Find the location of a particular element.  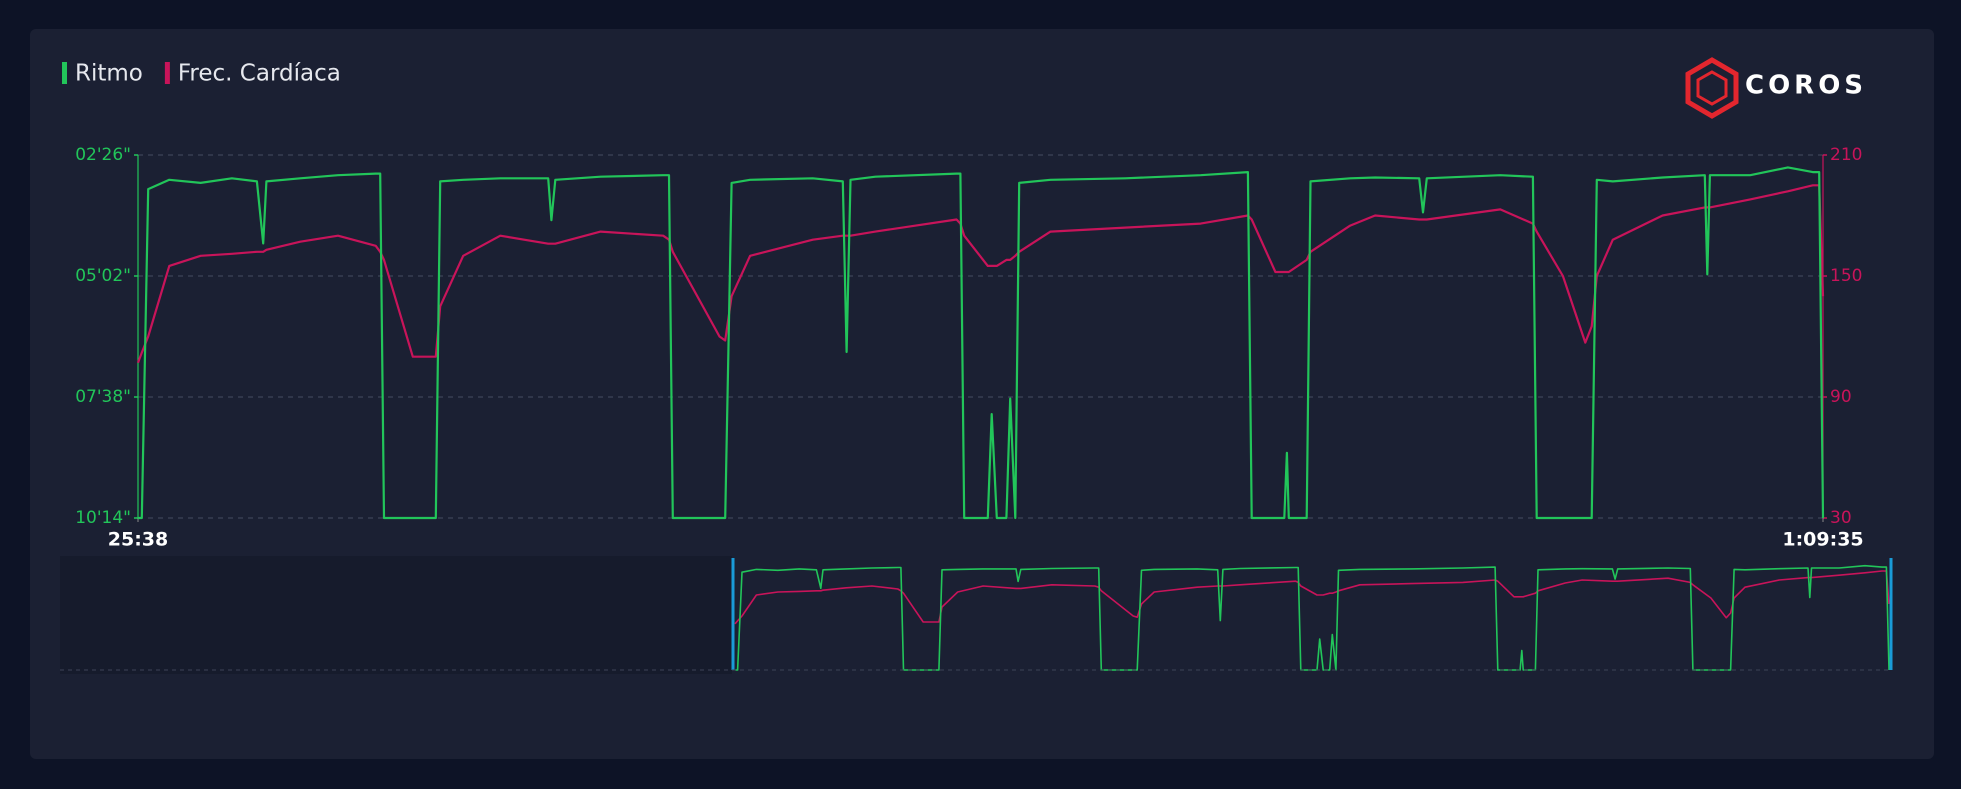

y-tick-label: 02'26" is located at coordinates (103, 155).